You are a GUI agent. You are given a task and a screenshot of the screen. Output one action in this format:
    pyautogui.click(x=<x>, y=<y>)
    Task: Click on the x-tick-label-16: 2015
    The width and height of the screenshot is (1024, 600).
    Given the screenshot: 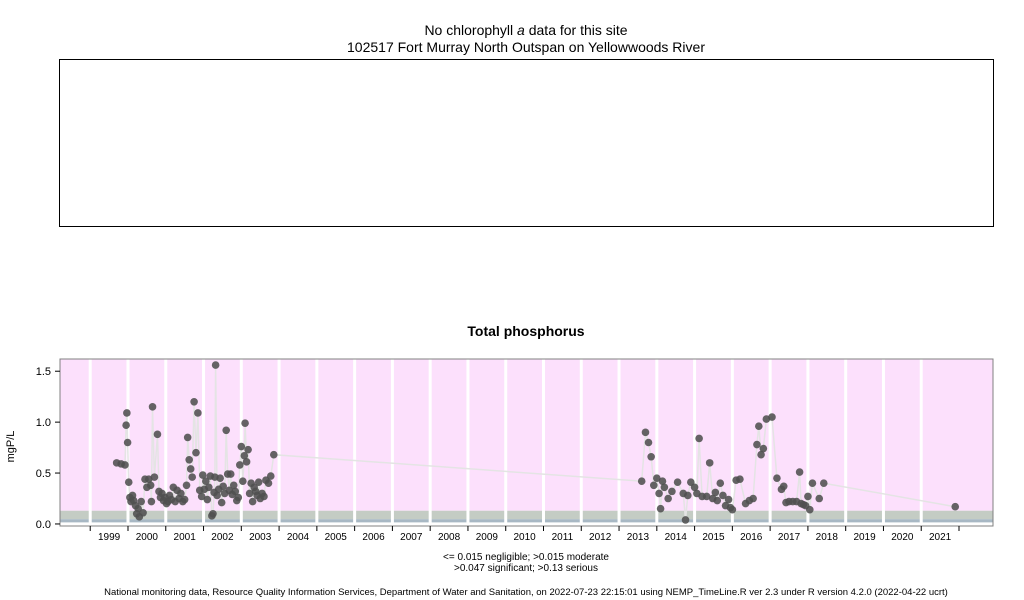 What is the action you would take?
    pyautogui.click(x=713, y=537)
    